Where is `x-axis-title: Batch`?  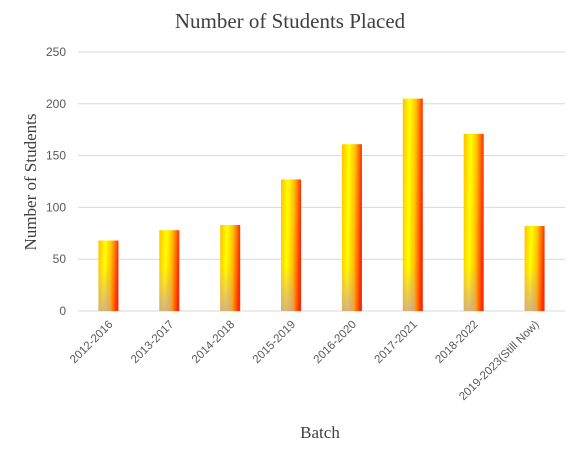 x-axis-title: Batch is located at coordinates (320, 432).